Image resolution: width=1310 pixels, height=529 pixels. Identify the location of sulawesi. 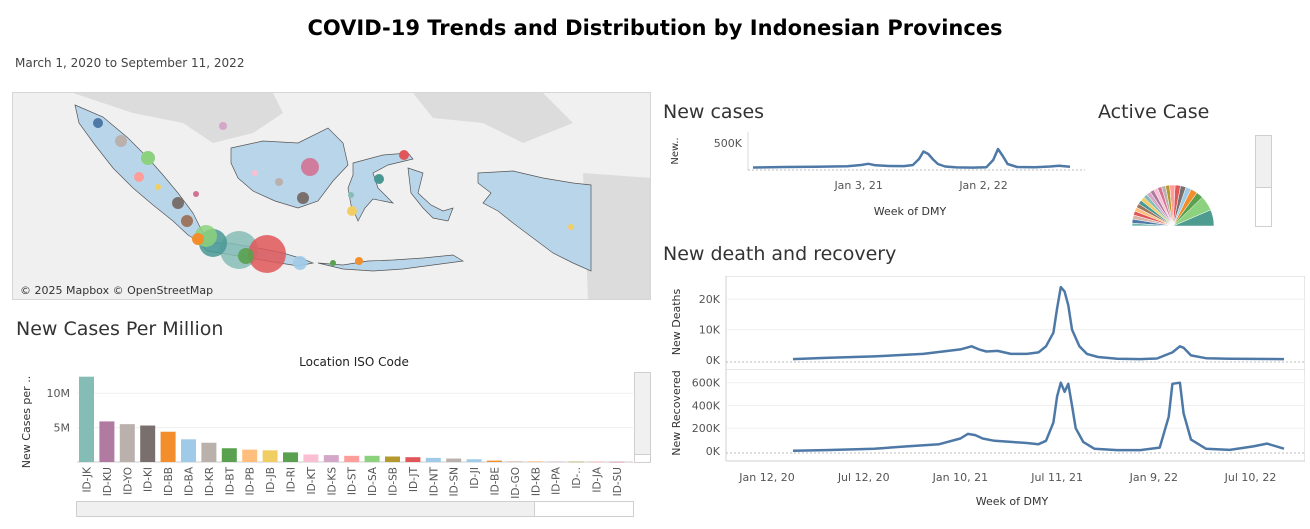
(380, 187).